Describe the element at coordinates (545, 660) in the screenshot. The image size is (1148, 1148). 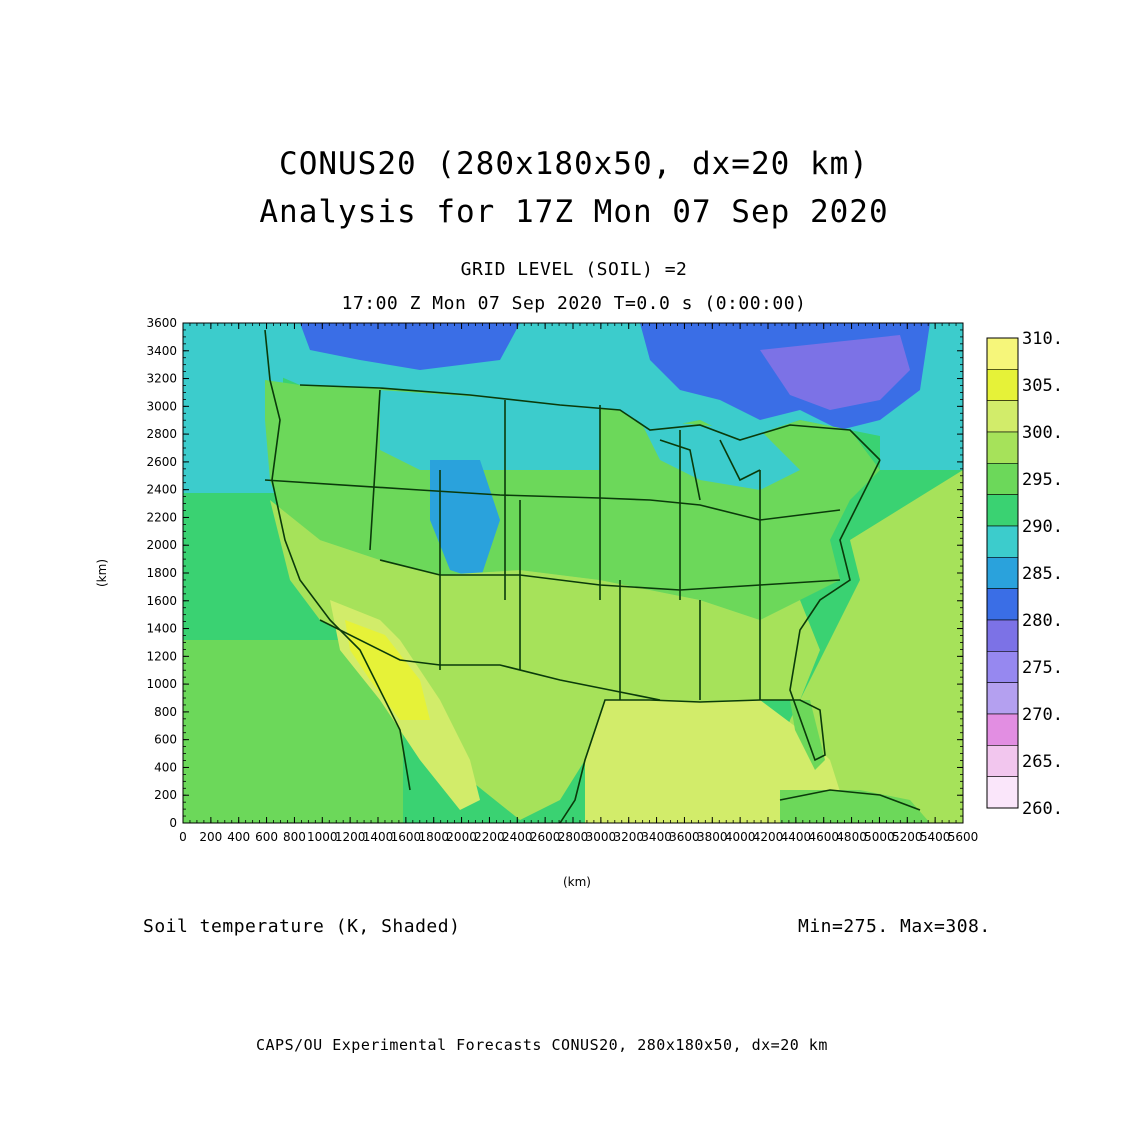
I see `us-land-south` at that location.